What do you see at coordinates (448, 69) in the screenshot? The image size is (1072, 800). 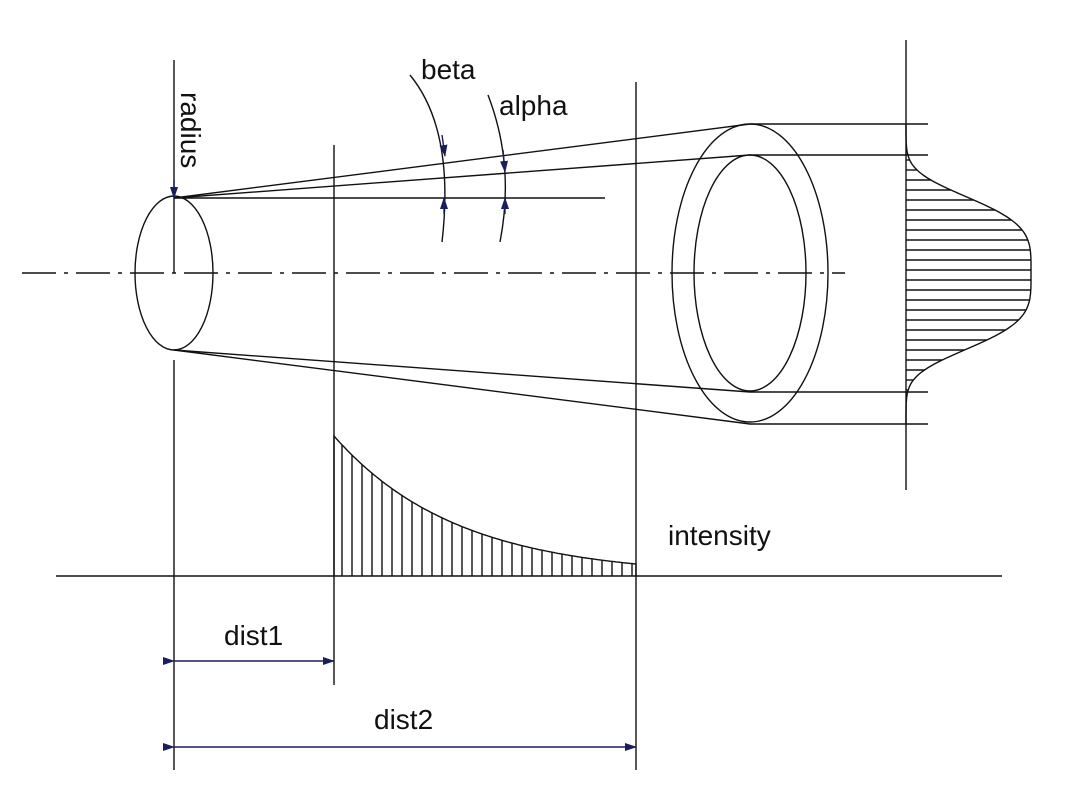 I see `beta-label: beta` at bounding box center [448, 69].